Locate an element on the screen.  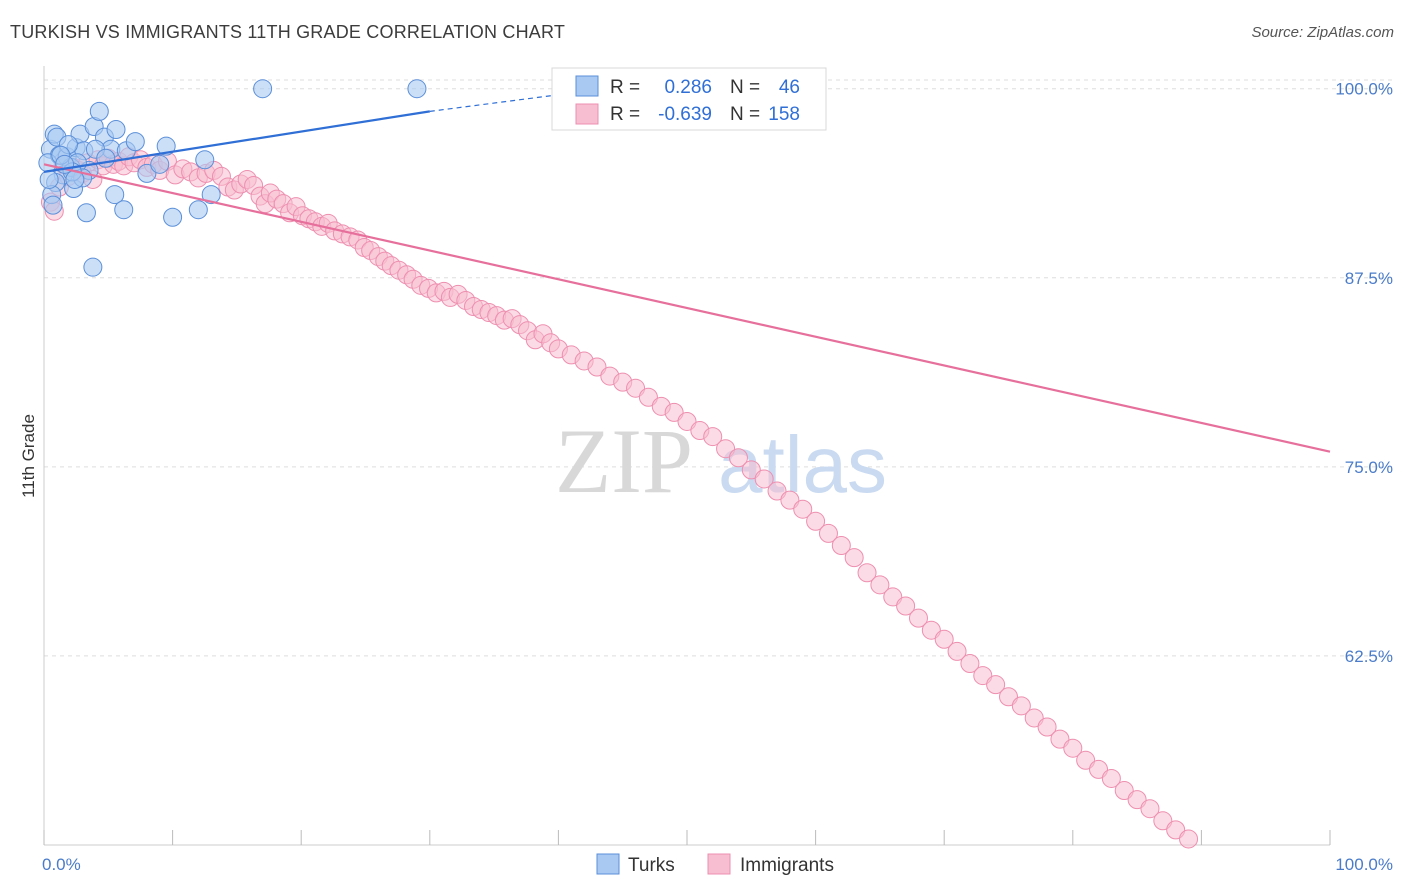
legend: R = 0.286 N = 46 R = -0.639 N = 158 is located at coordinates (689, 99).